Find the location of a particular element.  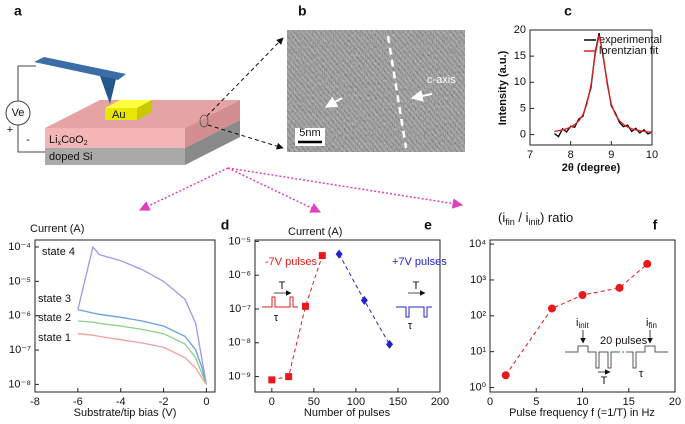

x-tick-label: 15 is located at coordinates (629, 402).